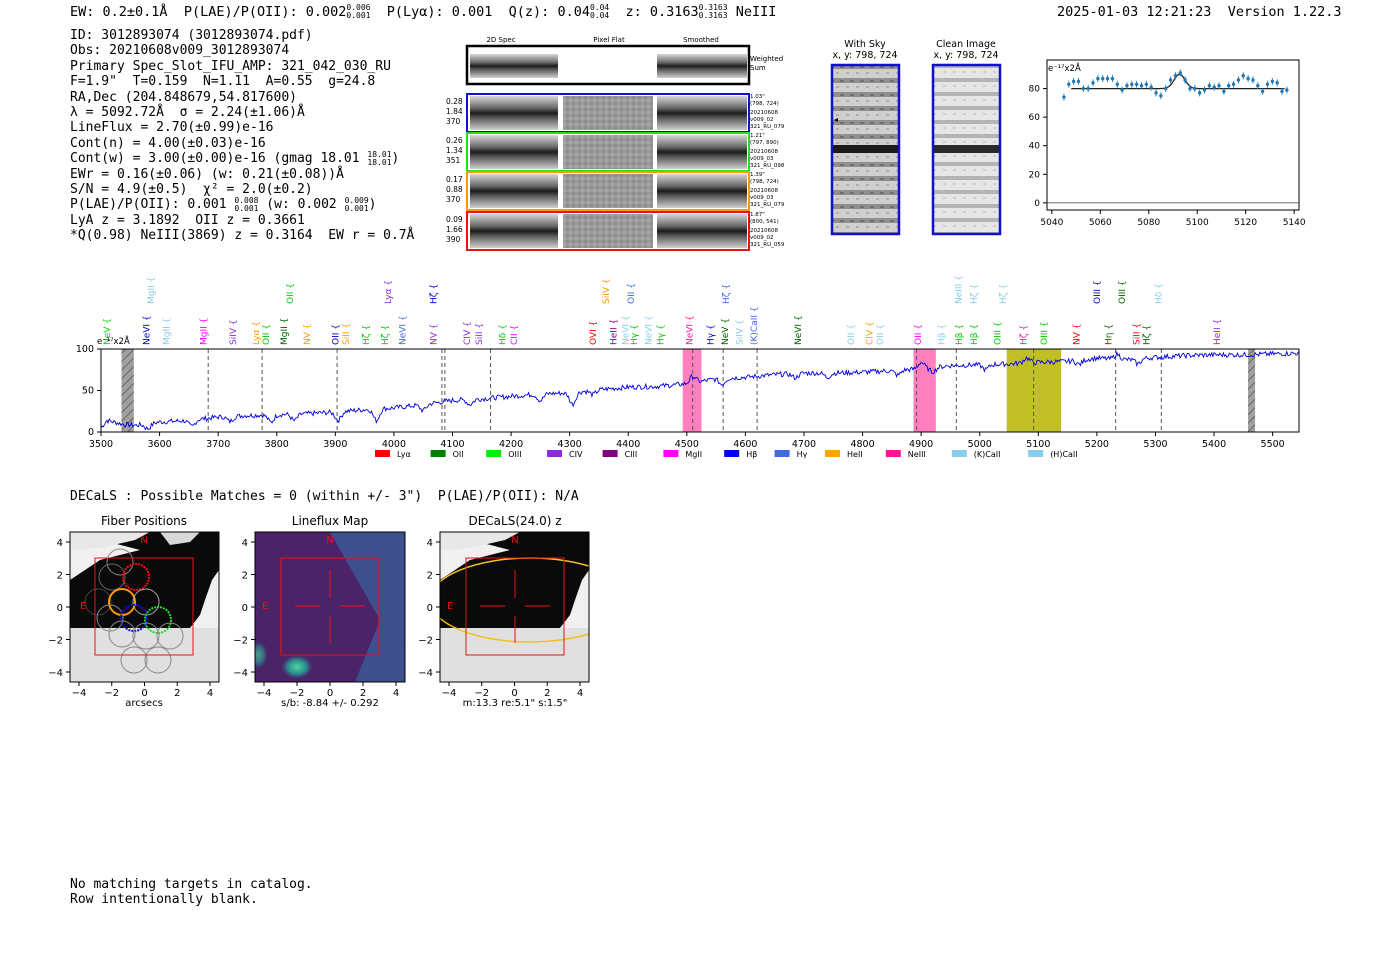 The height and width of the screenshot is (953, 1400). I want to click on line-id-text: Hδ {, so click(1159, 293).